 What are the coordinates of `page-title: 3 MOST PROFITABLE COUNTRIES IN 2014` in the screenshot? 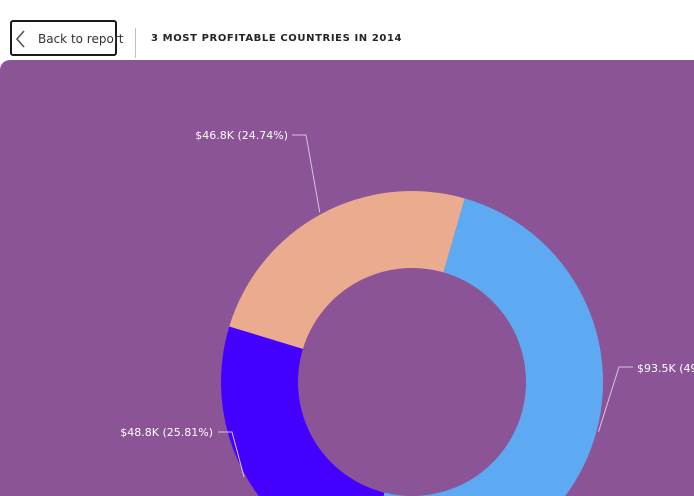 It's located at (277, 38).